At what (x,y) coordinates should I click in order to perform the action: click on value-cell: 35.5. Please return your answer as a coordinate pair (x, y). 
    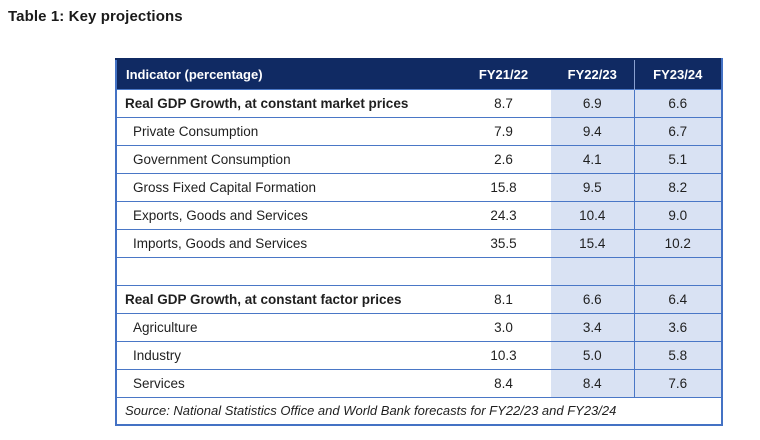
    Looking at the image, I should click on (503, 242).